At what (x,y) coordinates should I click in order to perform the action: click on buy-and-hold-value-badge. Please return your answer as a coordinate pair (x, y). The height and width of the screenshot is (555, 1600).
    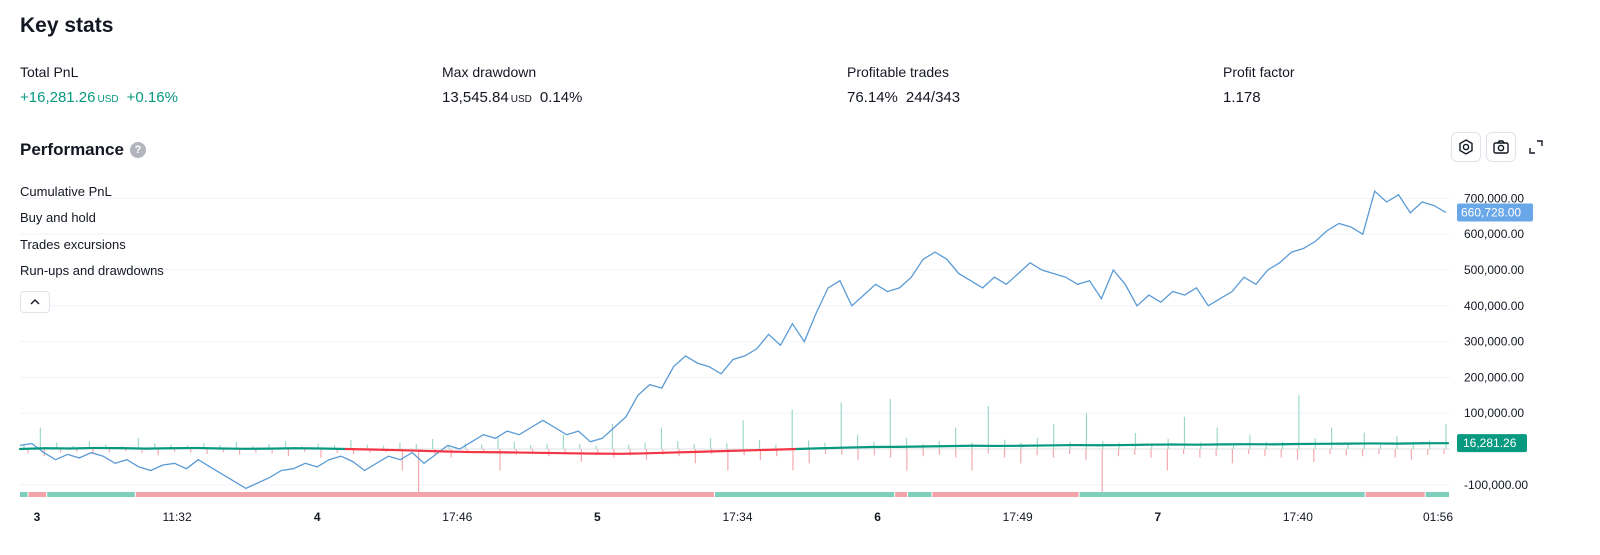
    Looking at the image, I should click on (1495, 212).